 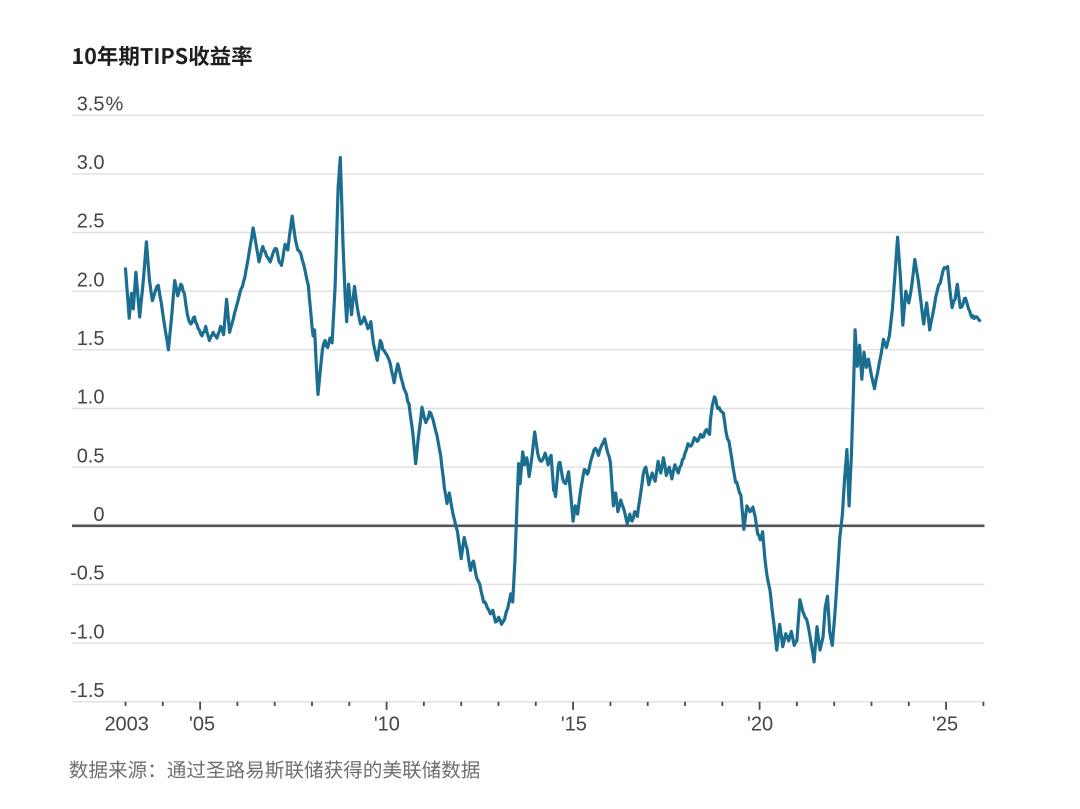 I want to click on svg-text: 2003, so click(x=126, y=725).